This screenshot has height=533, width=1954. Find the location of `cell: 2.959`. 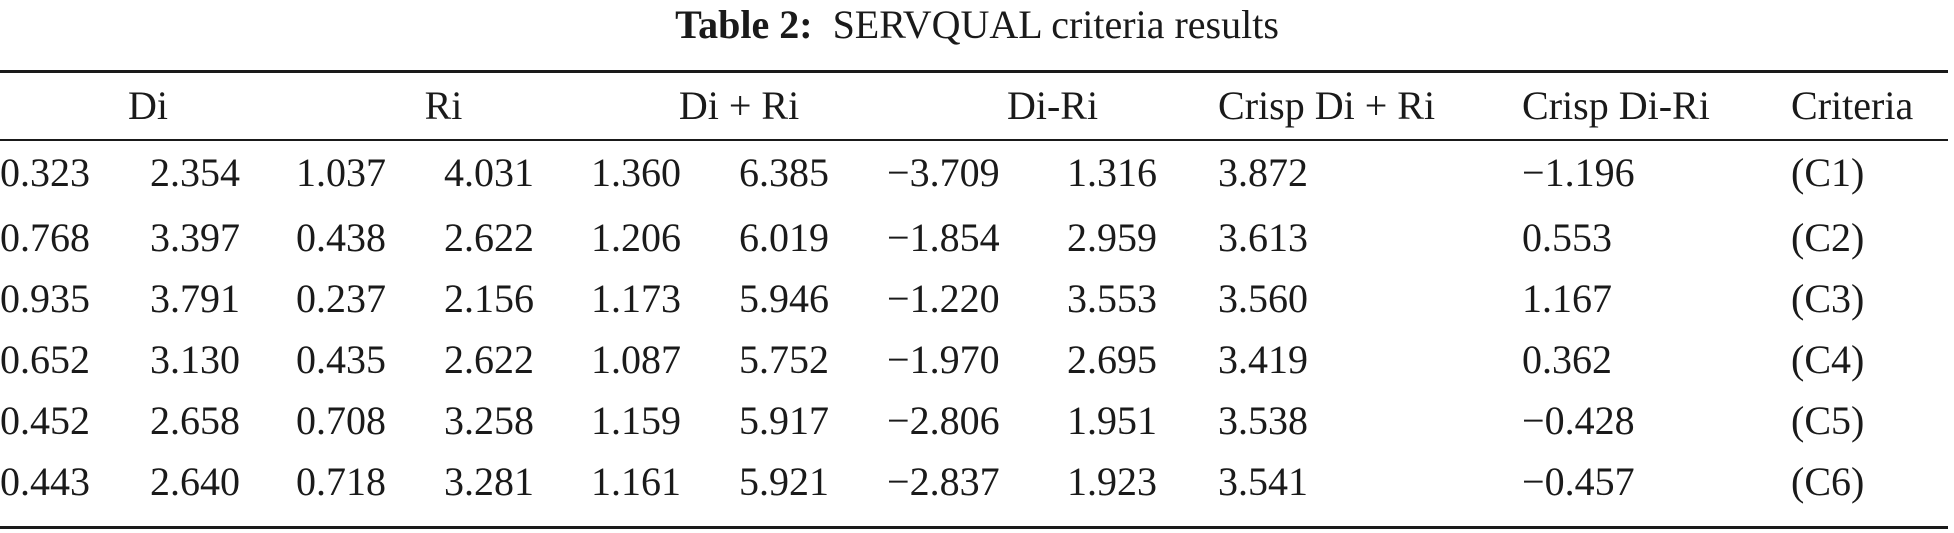

cell: 2.959 is located at coordinates (1112, 237).